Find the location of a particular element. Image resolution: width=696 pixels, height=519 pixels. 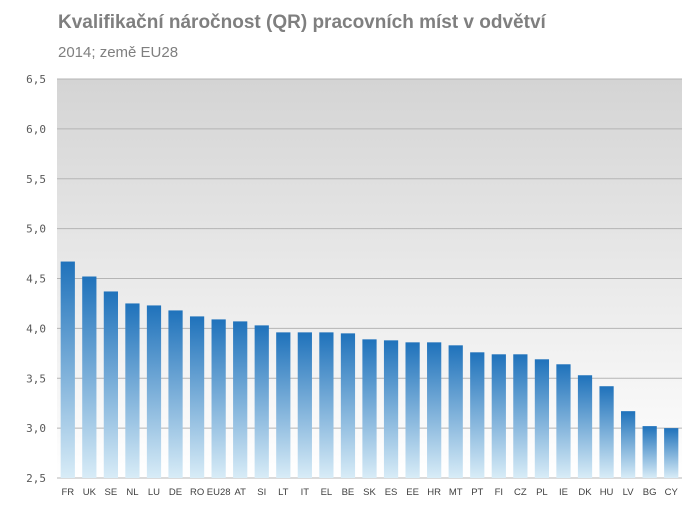

y-tick-label: 3,0 is located at coordinates (36, 428).